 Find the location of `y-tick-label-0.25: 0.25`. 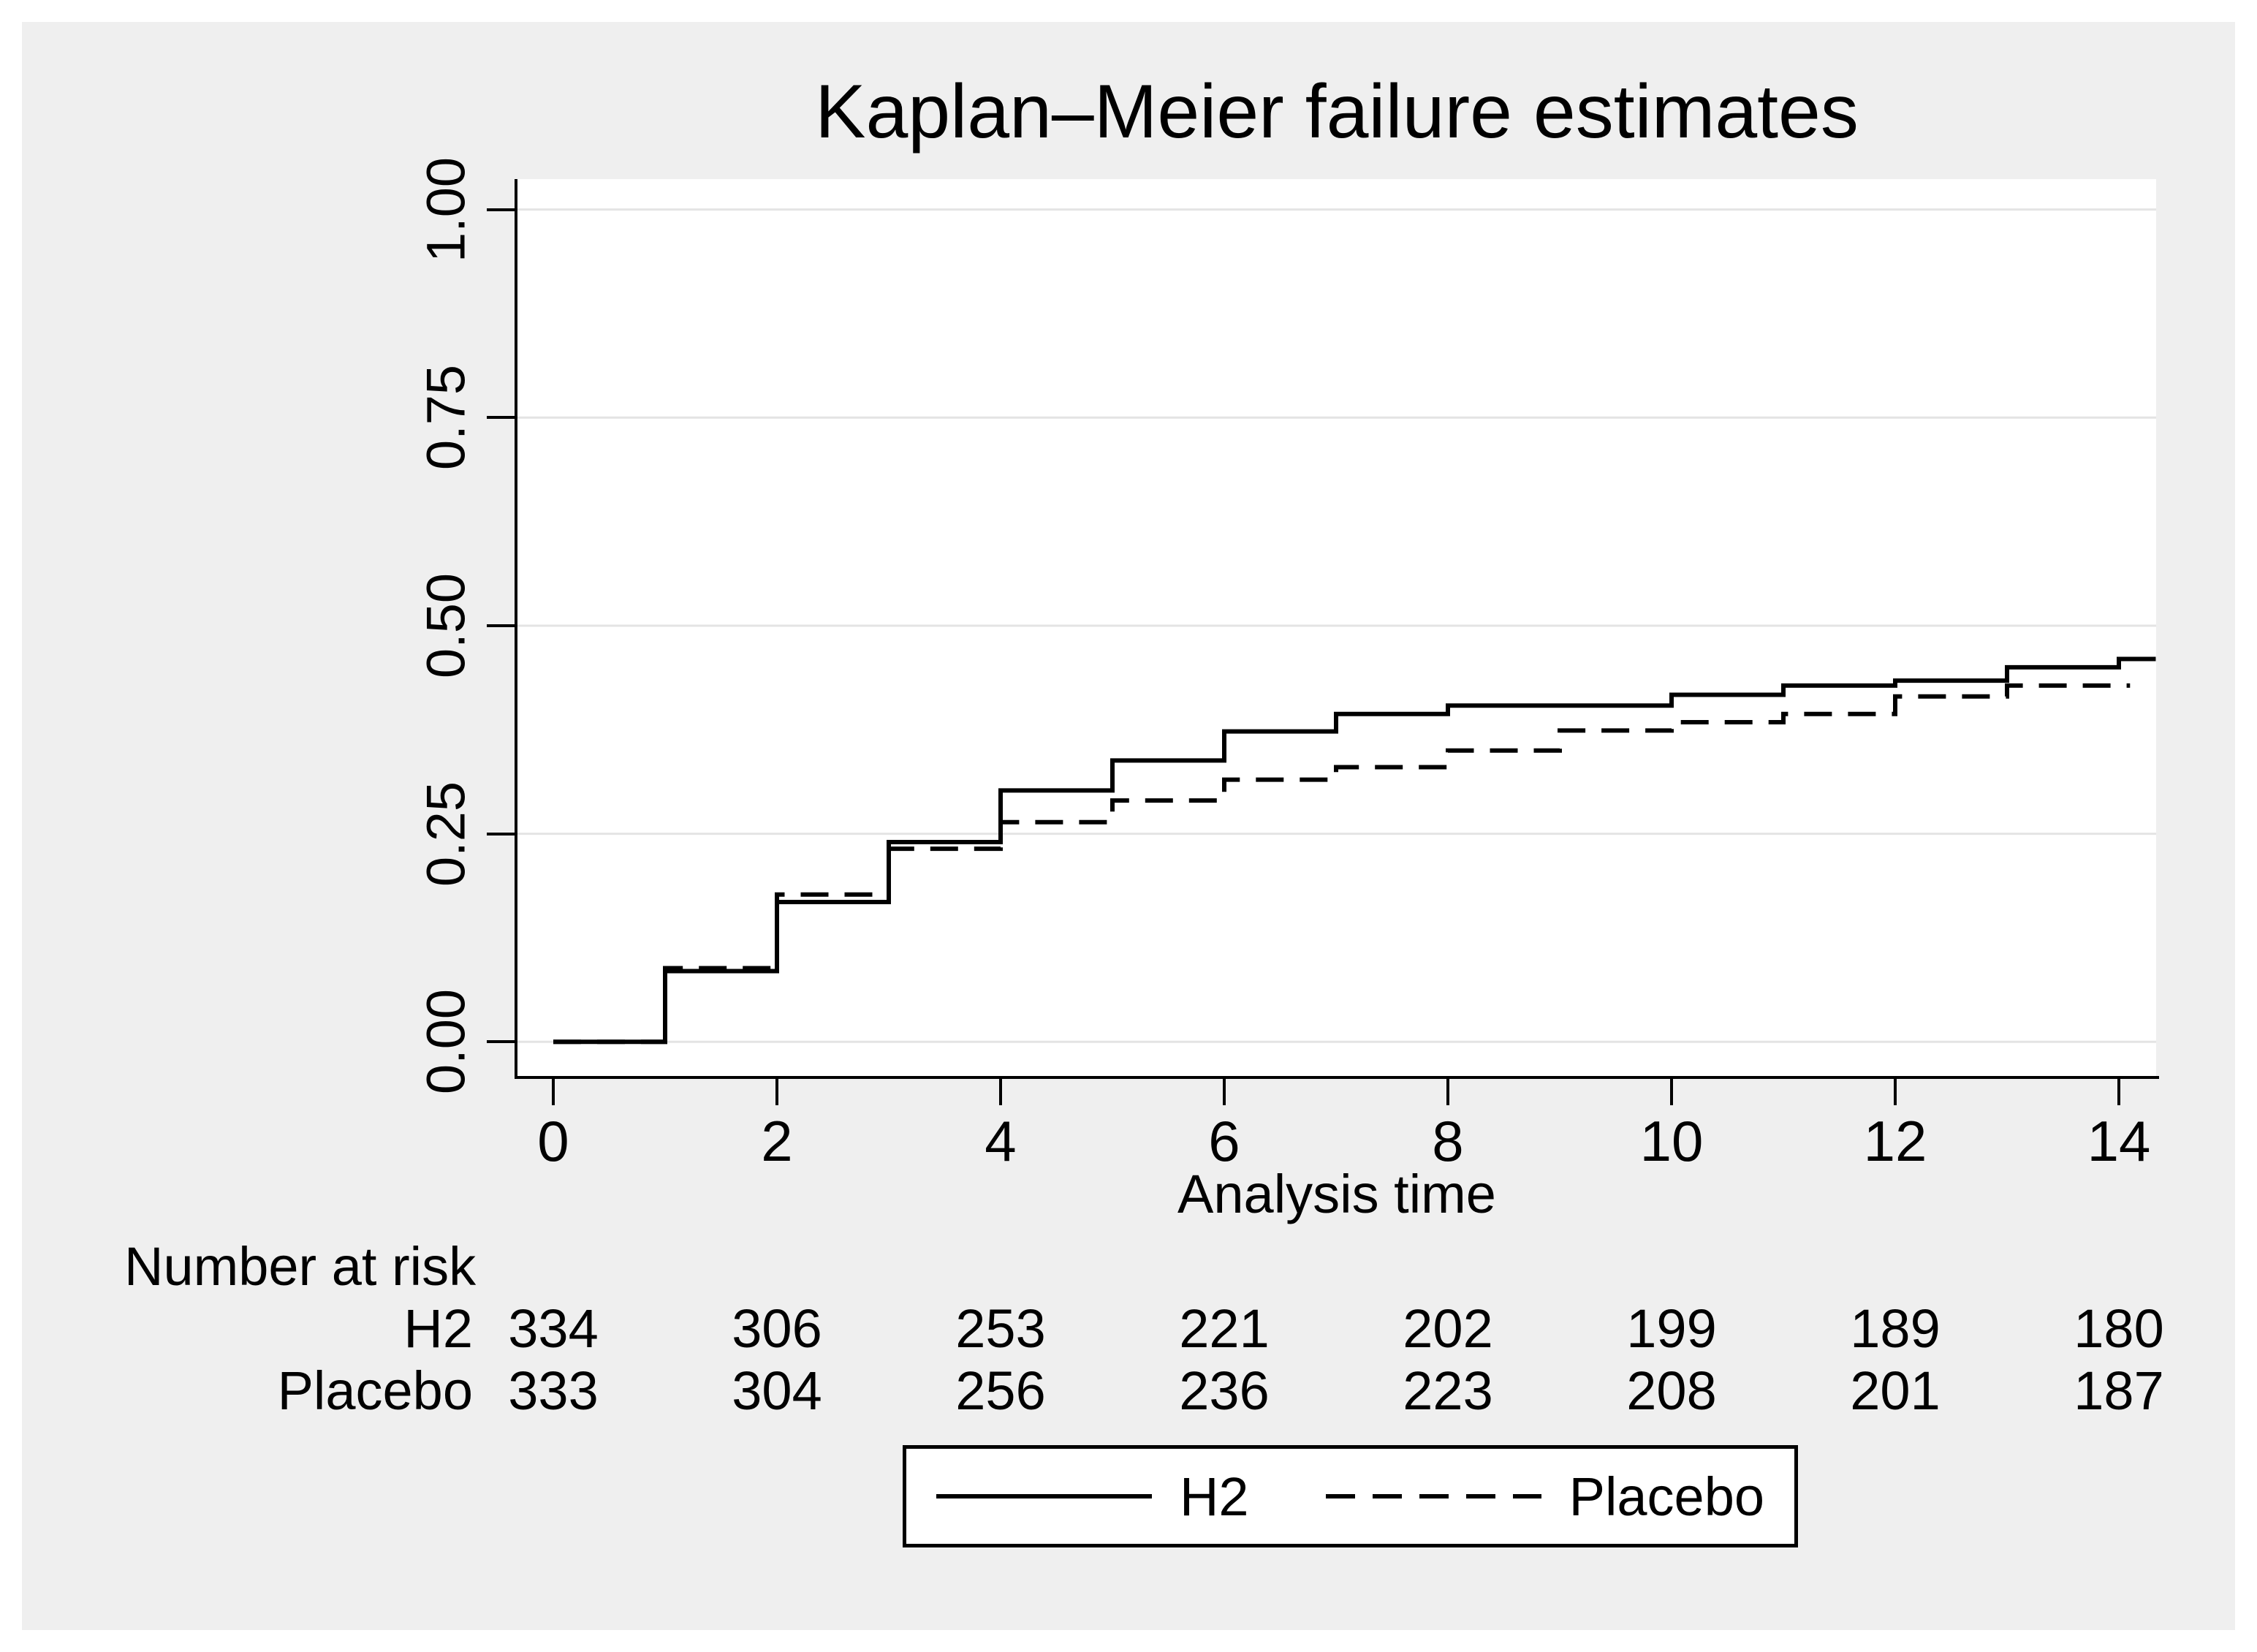

y-tick-label-0.25: 0.25 is located at coordinates (446, 834).